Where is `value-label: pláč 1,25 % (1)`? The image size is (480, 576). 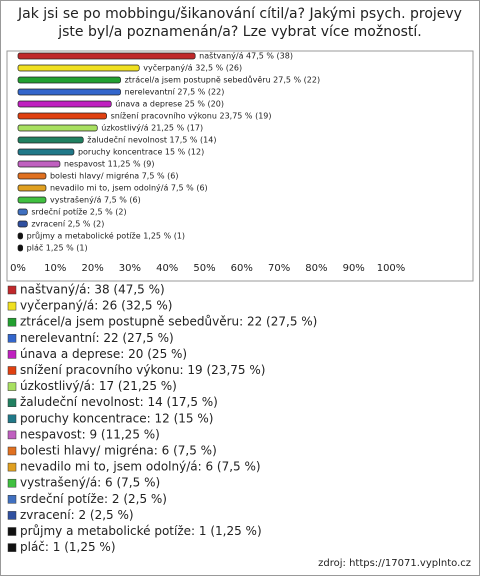
value-label: pláč 1,25 % (1) is located at coordinates (57, 248).